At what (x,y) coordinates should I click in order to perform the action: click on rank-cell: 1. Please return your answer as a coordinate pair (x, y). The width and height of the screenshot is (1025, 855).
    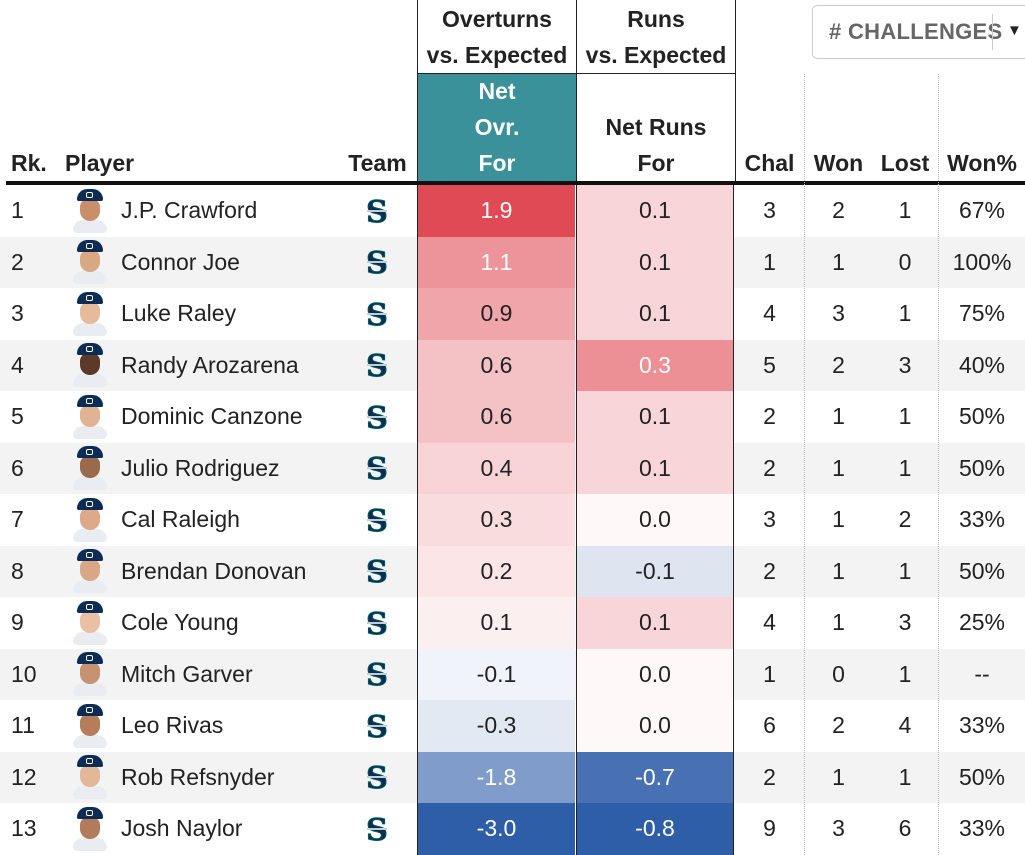
    Looking at the image, I should click on (17, 210).